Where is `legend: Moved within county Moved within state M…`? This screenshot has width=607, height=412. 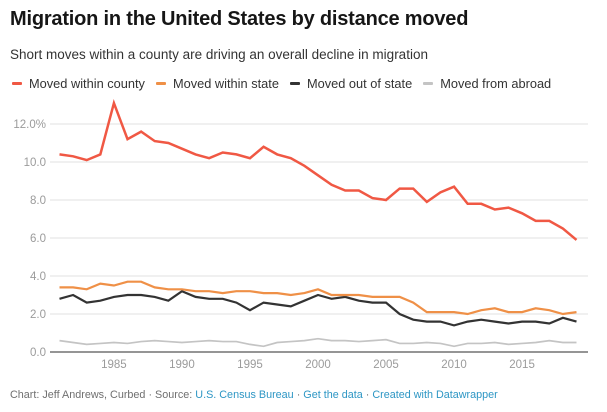
legend: Moved within county Moved within state M… is located at coordinates (287, 83).